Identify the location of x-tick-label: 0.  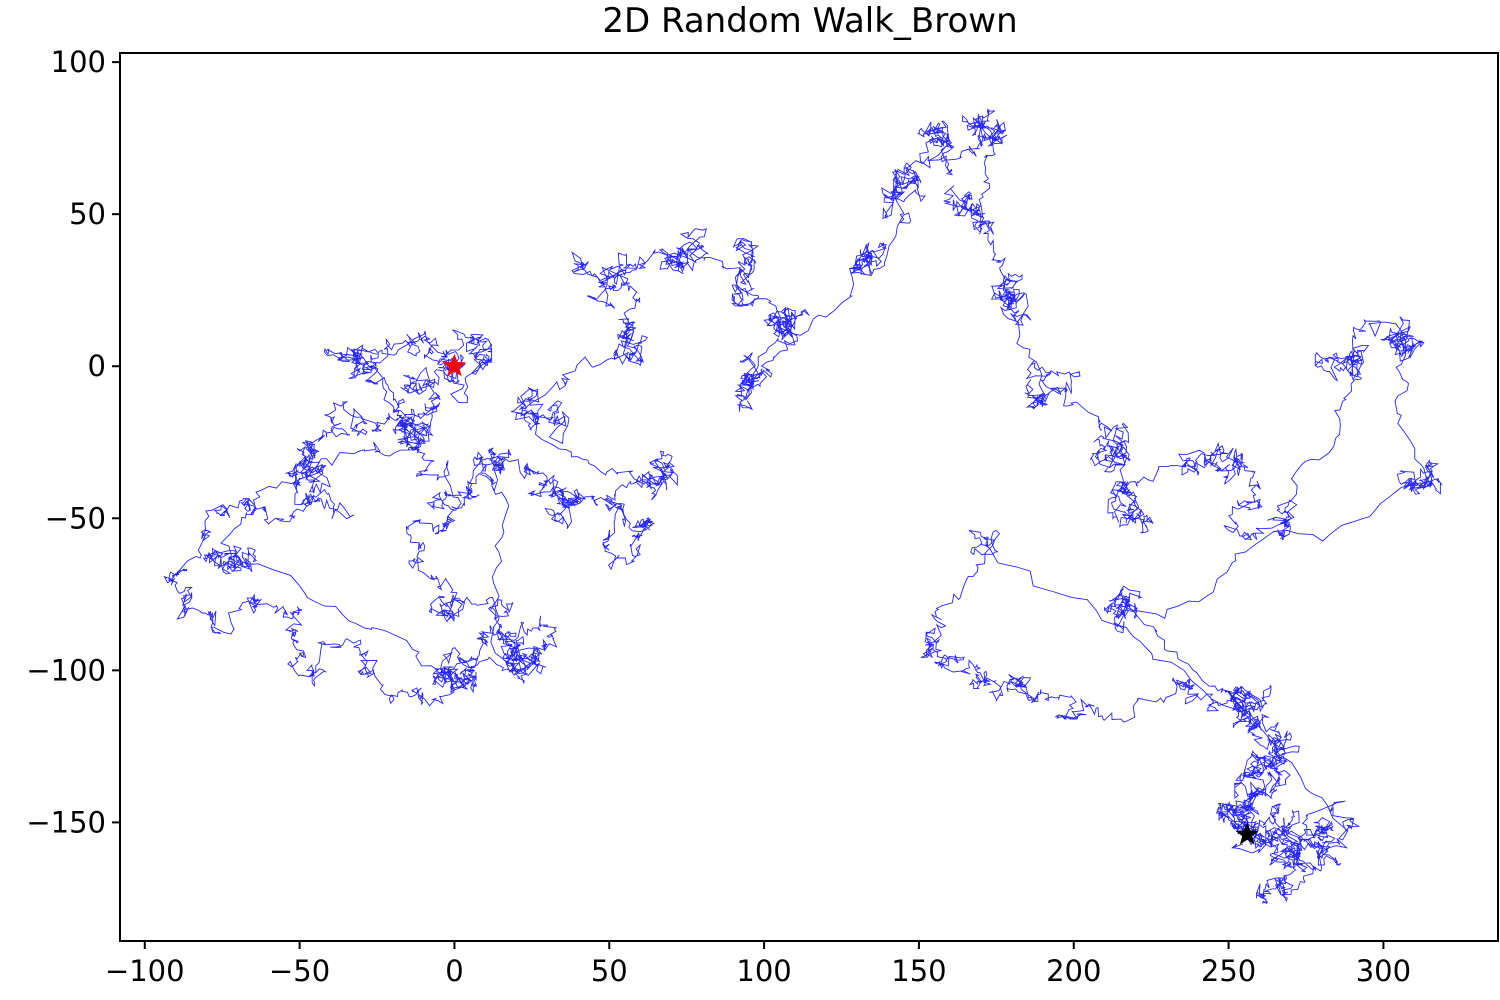
(454, 971).